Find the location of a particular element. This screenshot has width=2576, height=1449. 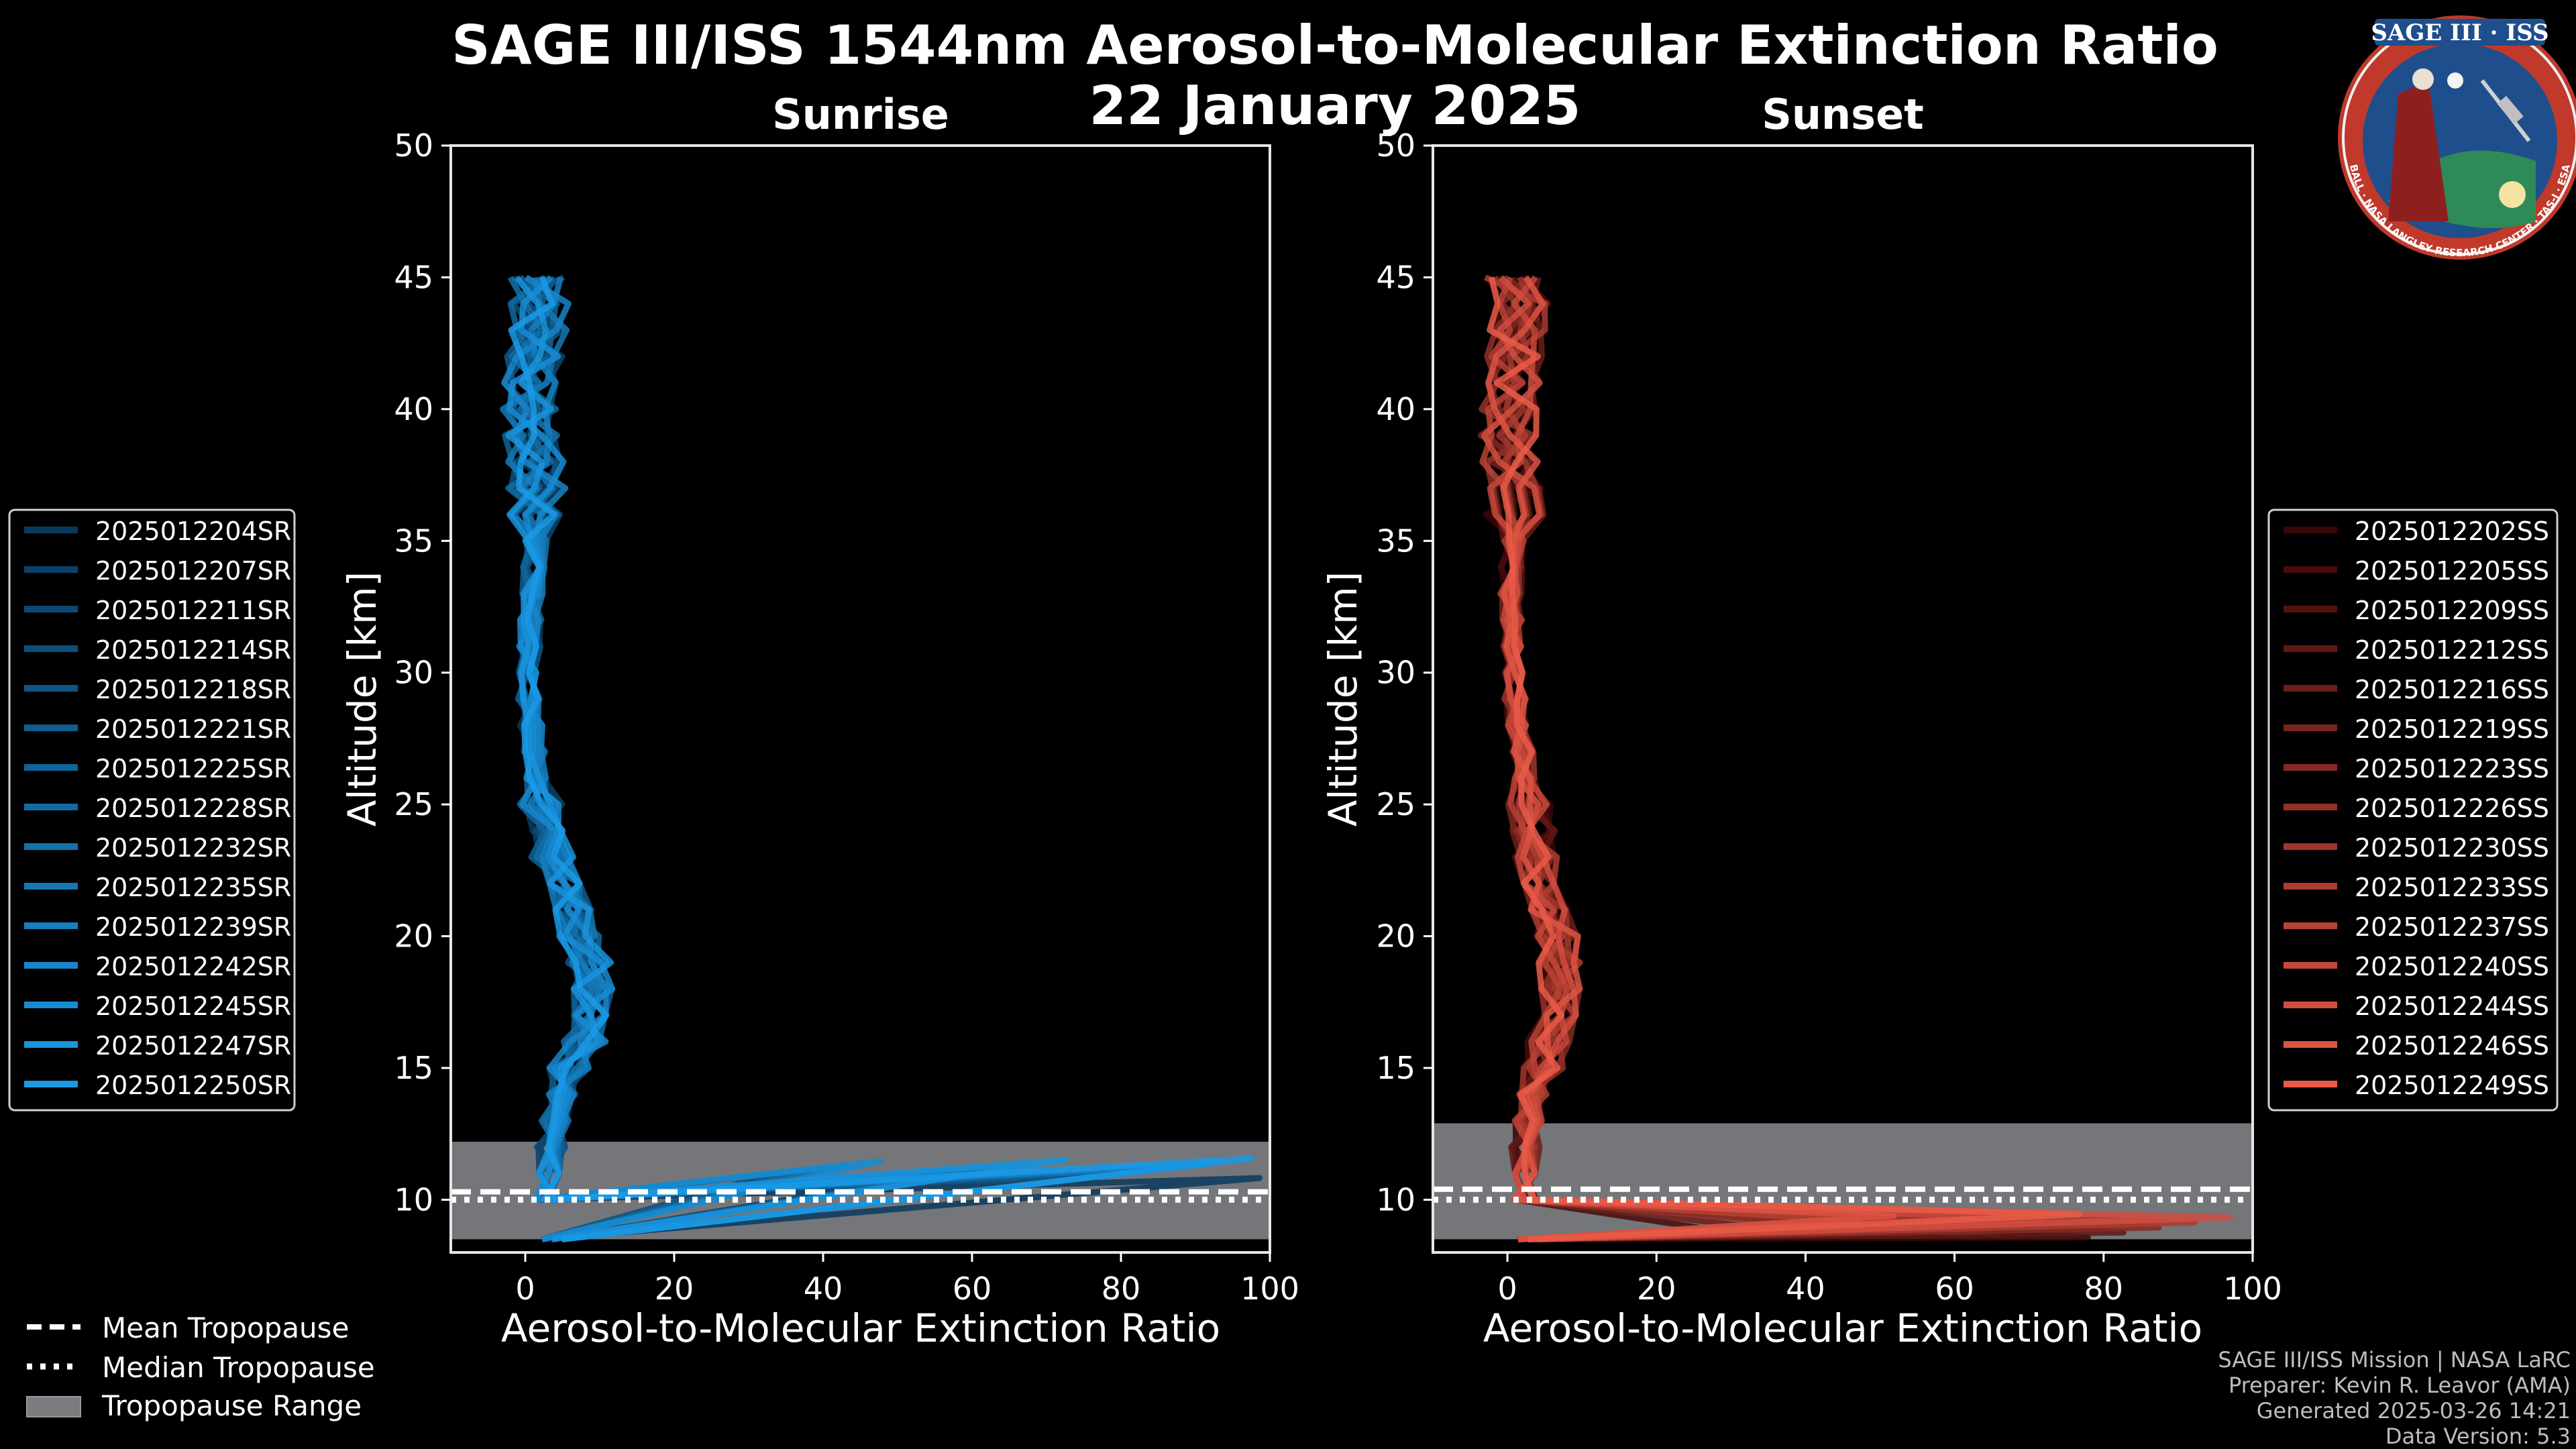

sunrise-xlabel: Aerosol-to-Molecular Extinction Ratio is located at coordinates (860, 1328).